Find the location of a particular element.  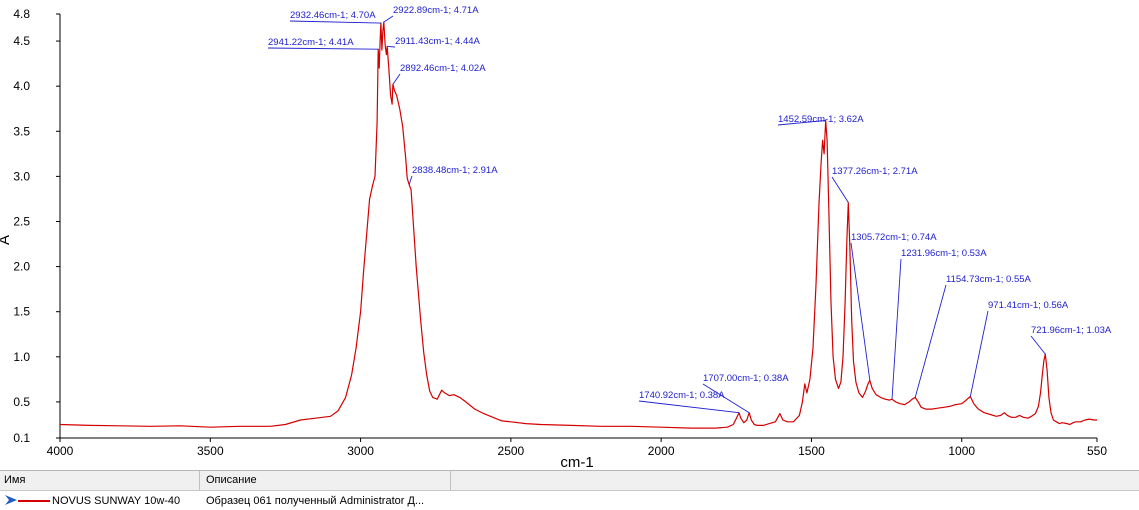

peak-annotation-label: 1740.92cm-1; 0.38A is located at coordinates (682, 395).